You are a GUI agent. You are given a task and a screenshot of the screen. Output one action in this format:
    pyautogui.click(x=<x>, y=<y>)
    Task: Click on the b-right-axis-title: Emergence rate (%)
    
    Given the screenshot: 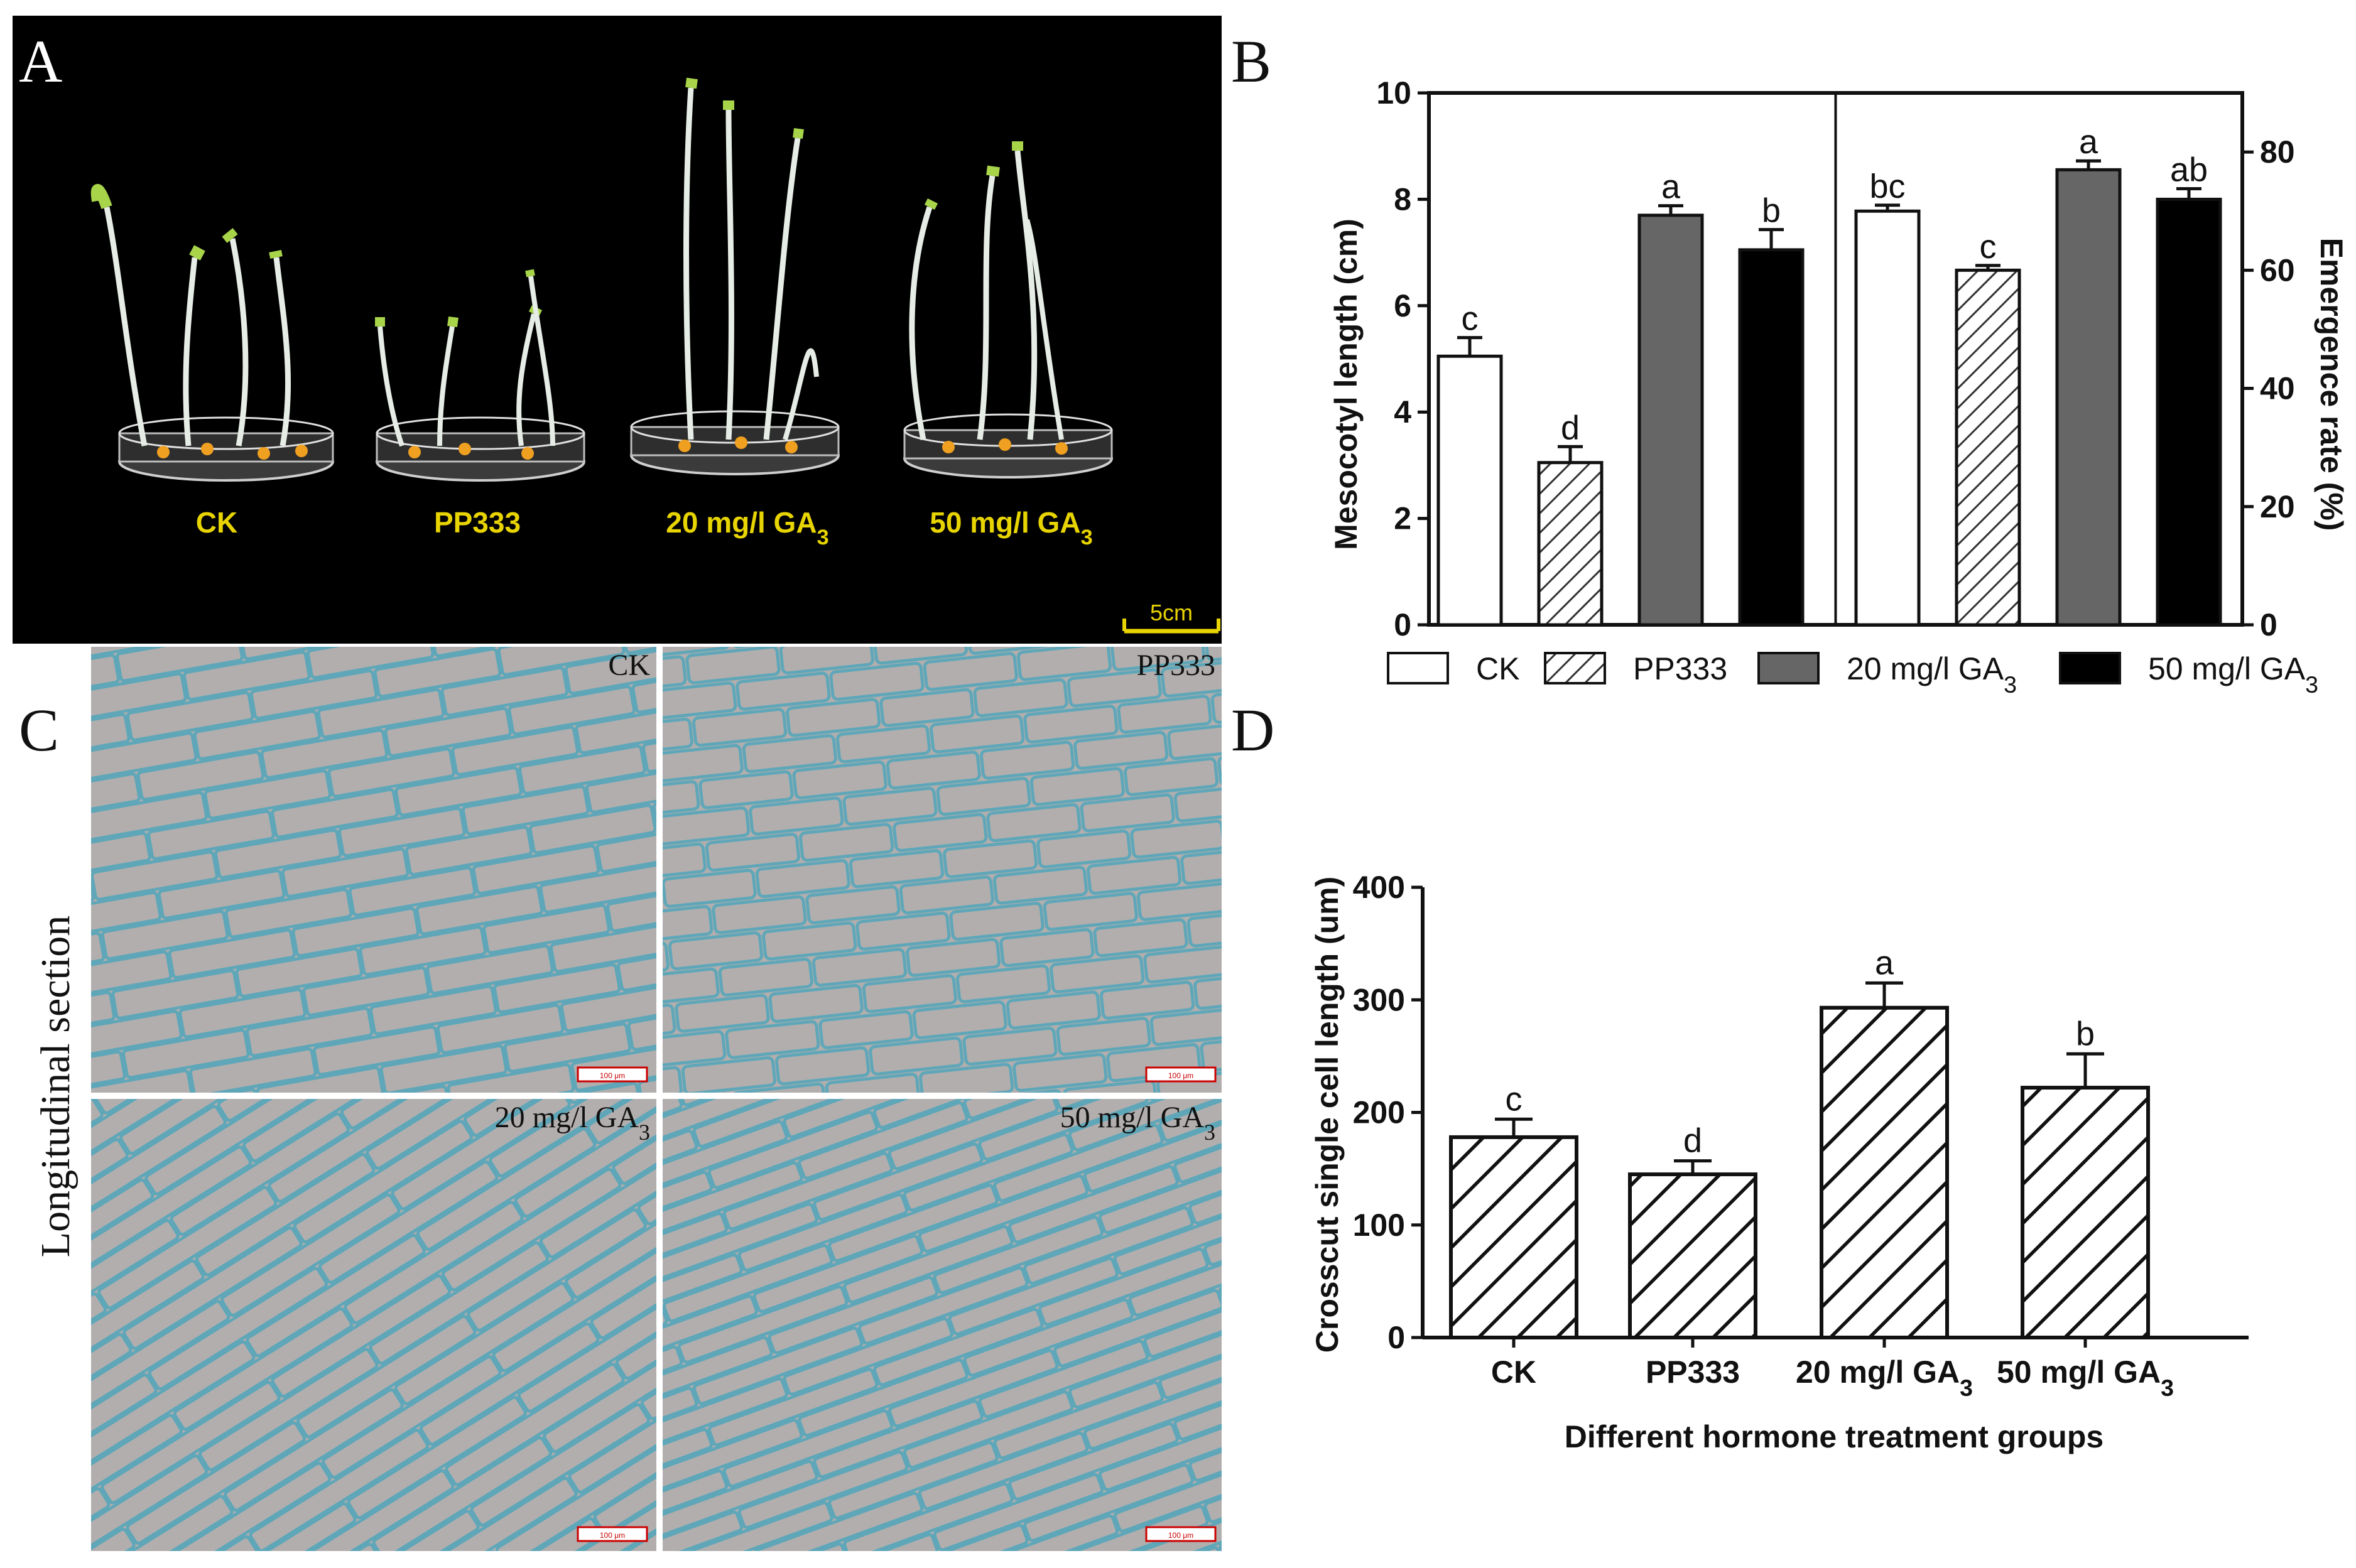 What is the action you would take?
    pyautogui.click(x=2331, y=384)
    